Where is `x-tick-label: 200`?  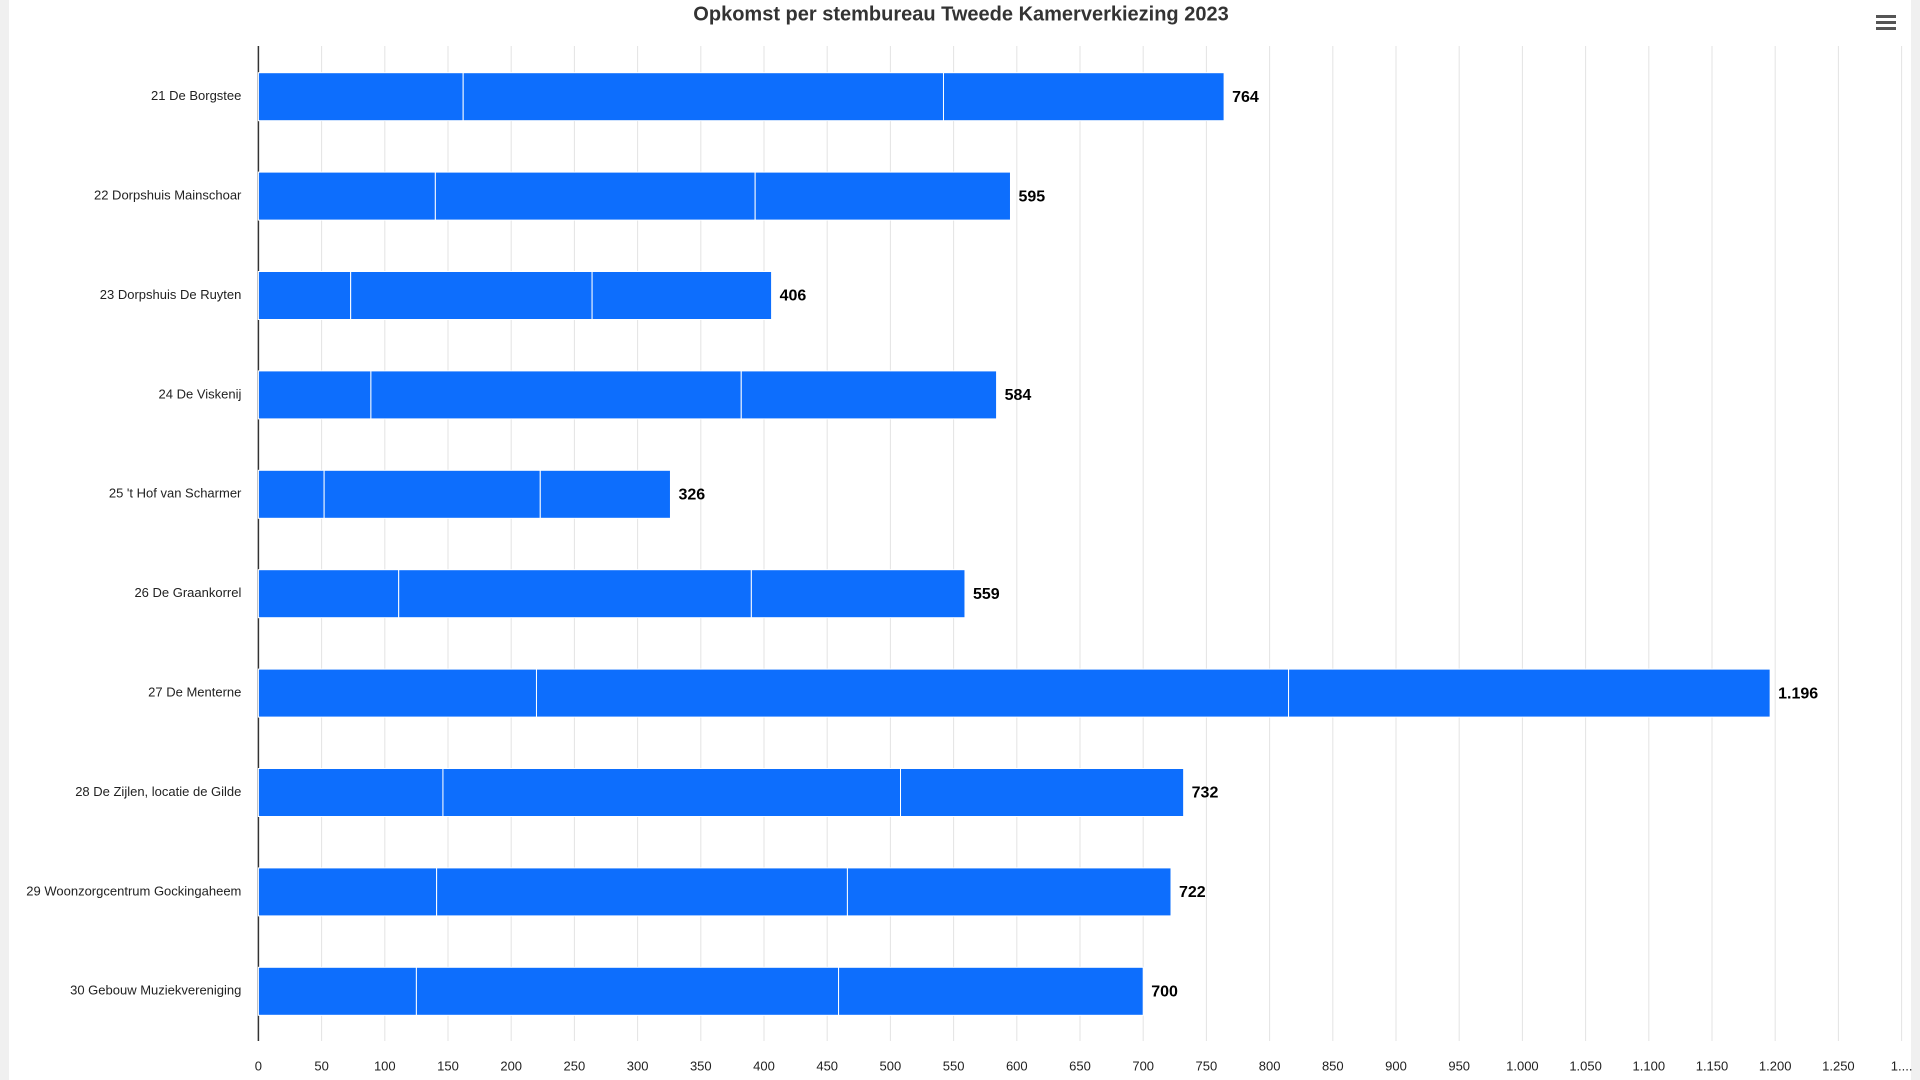 x-tick-label: 200 is located at coordinates (511, 1065).